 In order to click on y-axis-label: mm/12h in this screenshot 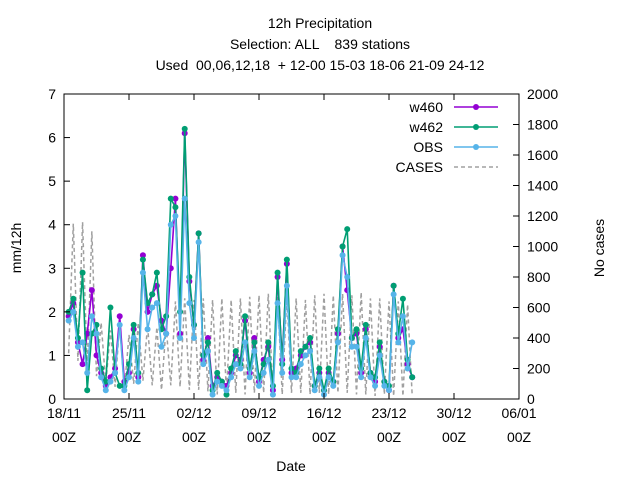, I will do `click(16, 248)`.